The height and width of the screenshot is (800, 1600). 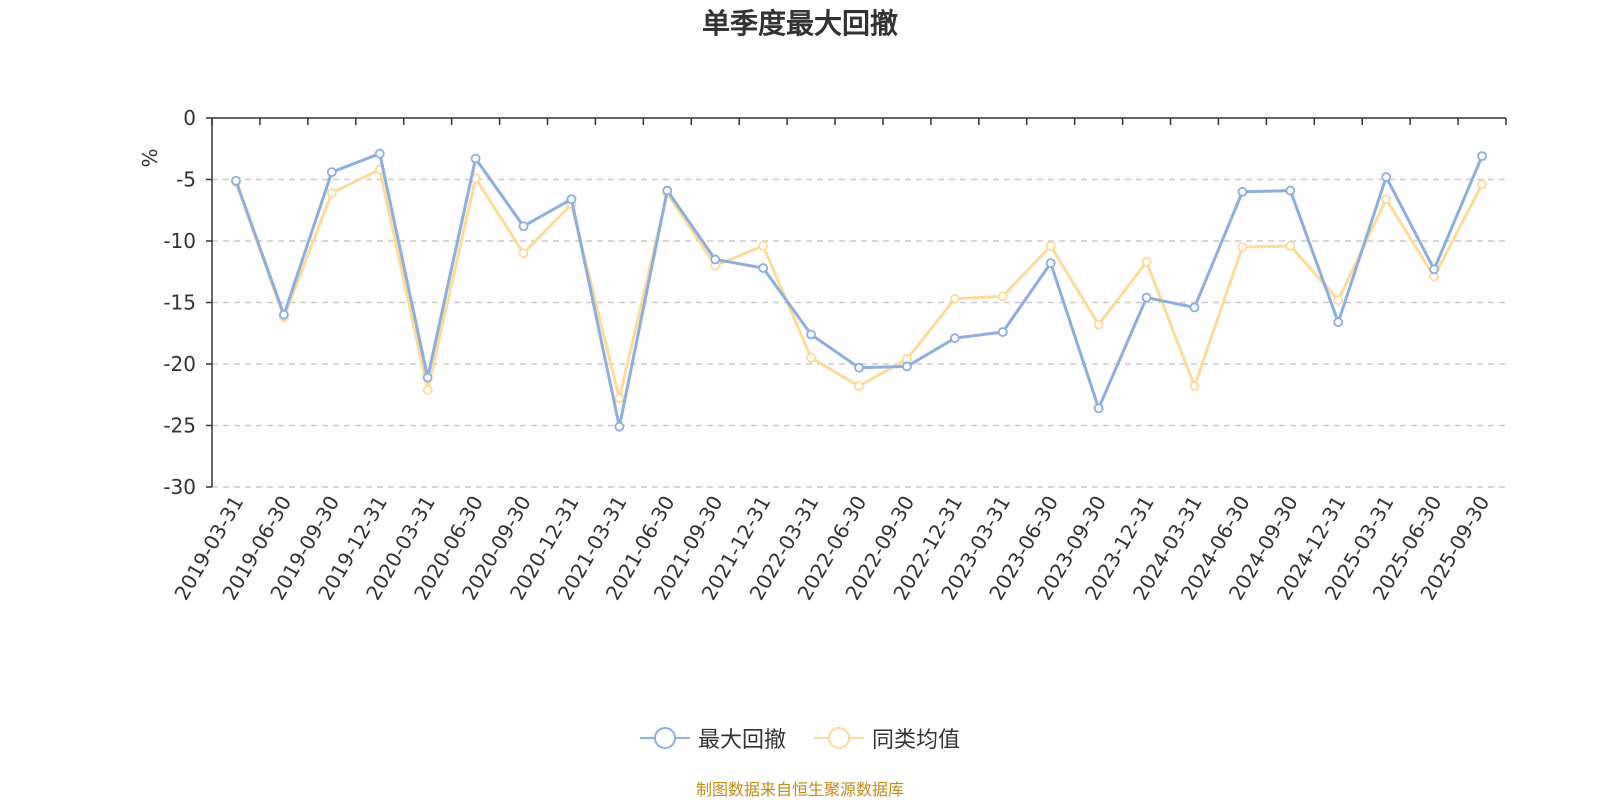 I want to click on y-tick-label: 0, so click(x=189, y=118).